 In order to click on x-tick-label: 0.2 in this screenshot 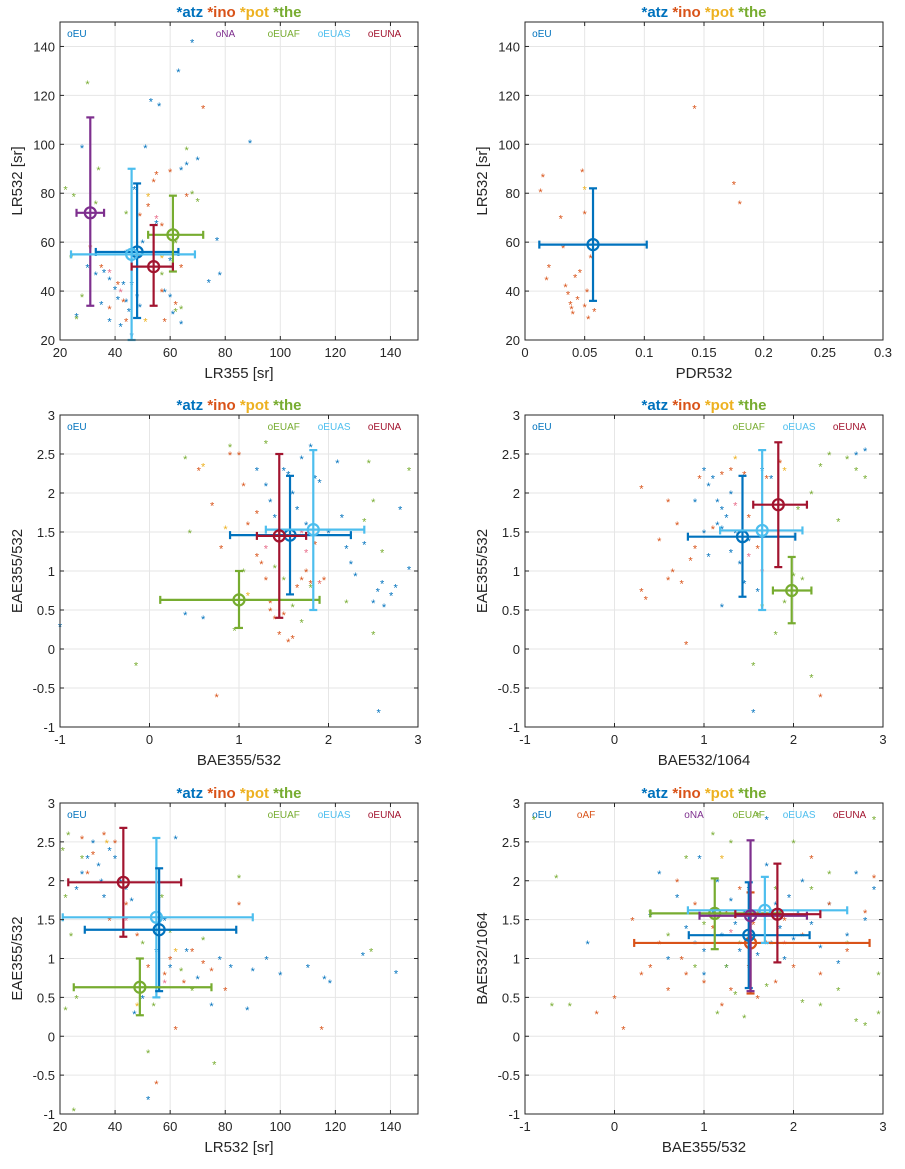, I will do `click(764, 352)`.